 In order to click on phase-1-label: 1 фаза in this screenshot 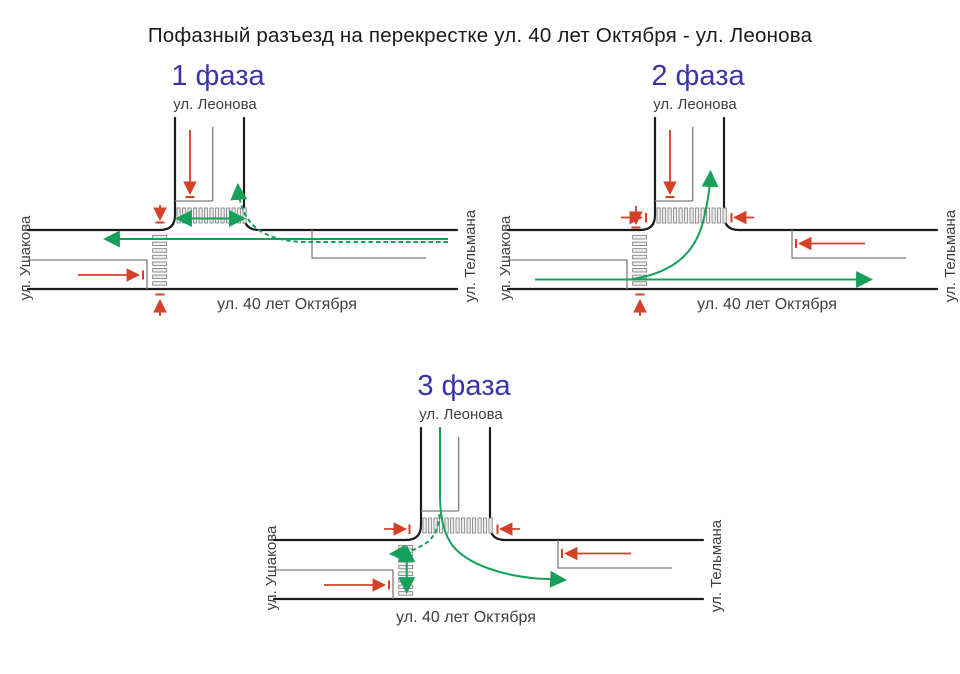, I will do `click(218, 76)`.